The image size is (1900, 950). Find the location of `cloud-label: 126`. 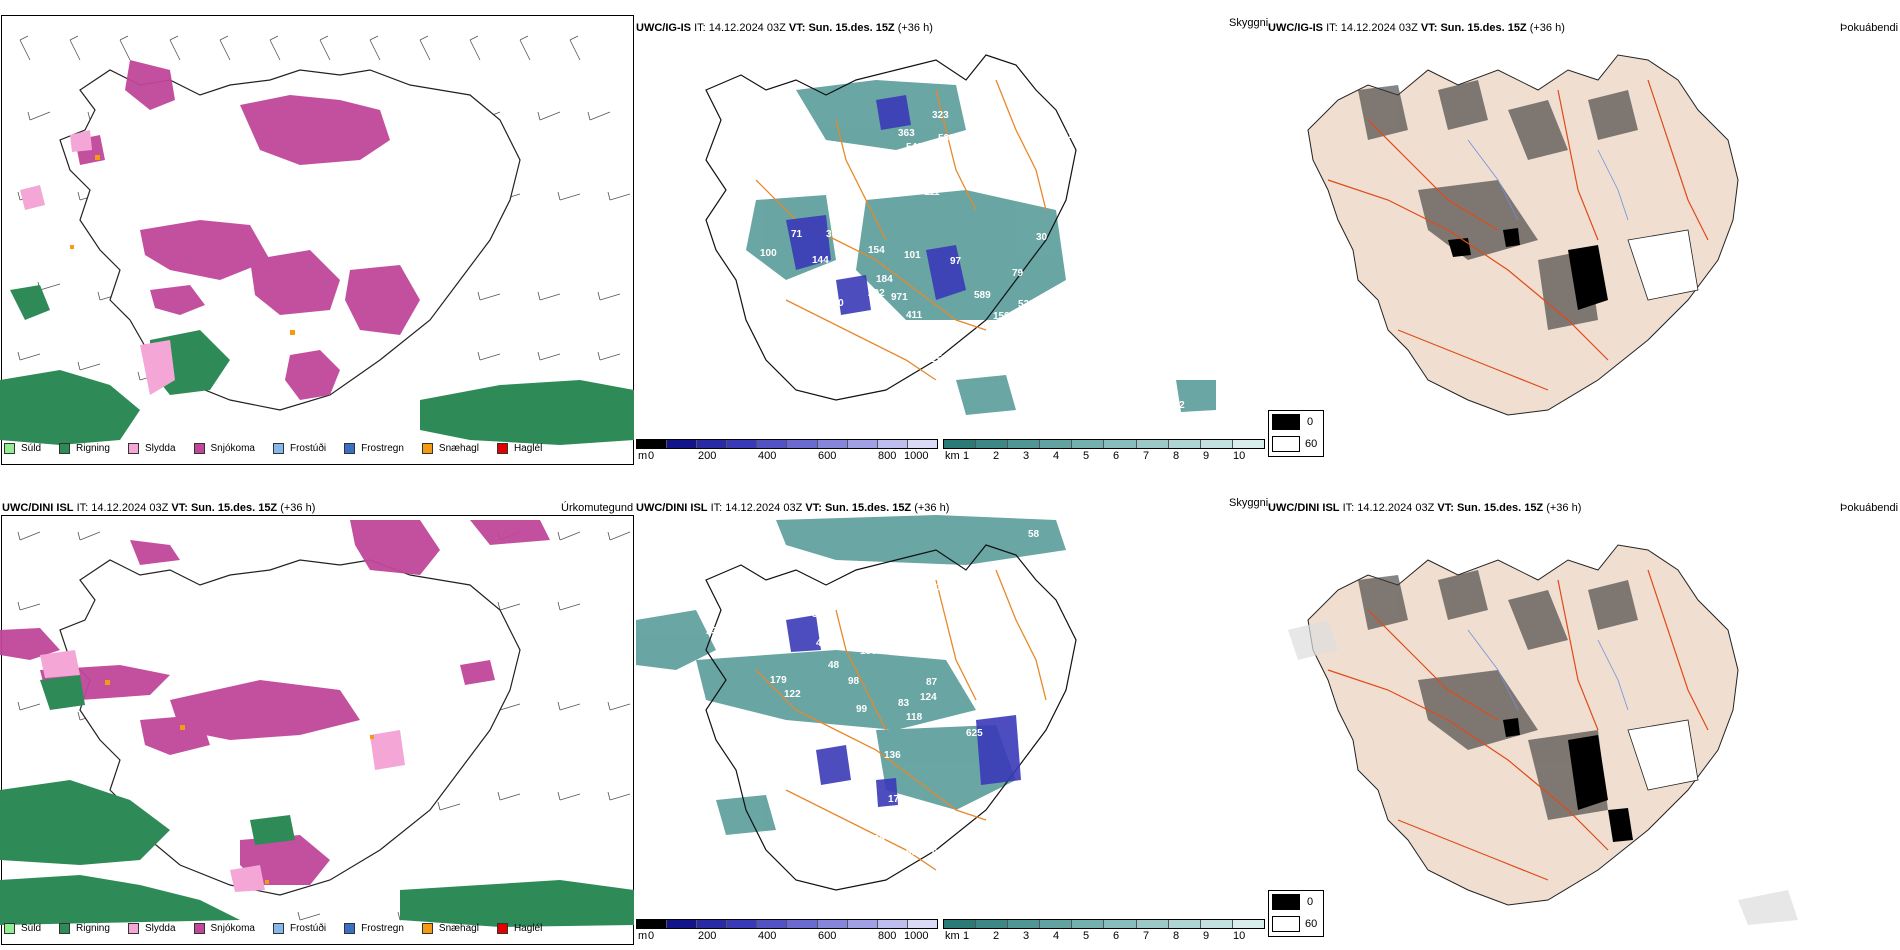

cloud-label: 126 is located at coordinates (944, 587).